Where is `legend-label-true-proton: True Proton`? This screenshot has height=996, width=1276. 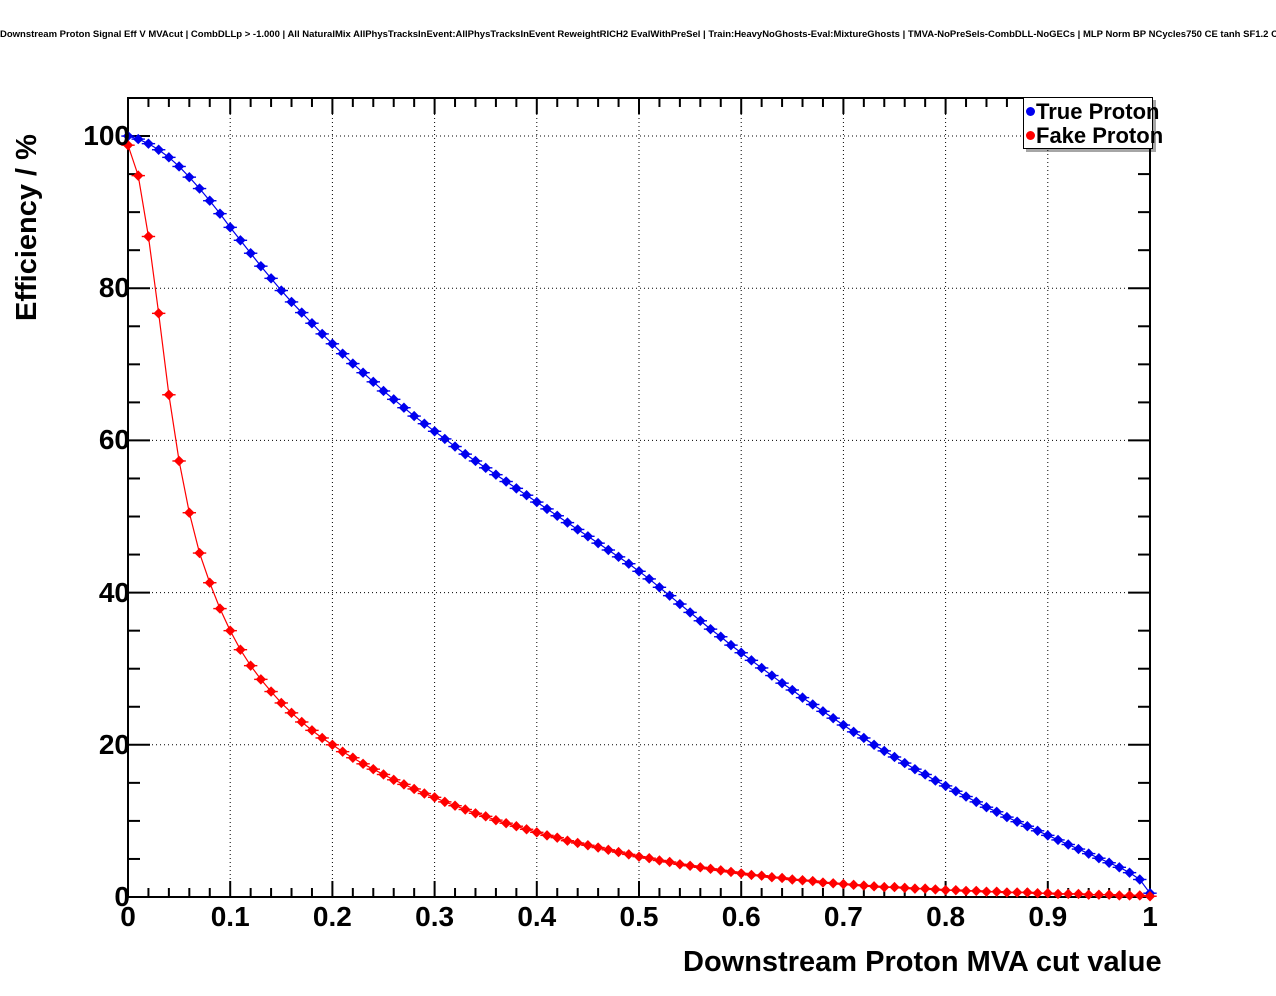
legend-label-true-proton: True Proton is located at coordinates (1098, 111).